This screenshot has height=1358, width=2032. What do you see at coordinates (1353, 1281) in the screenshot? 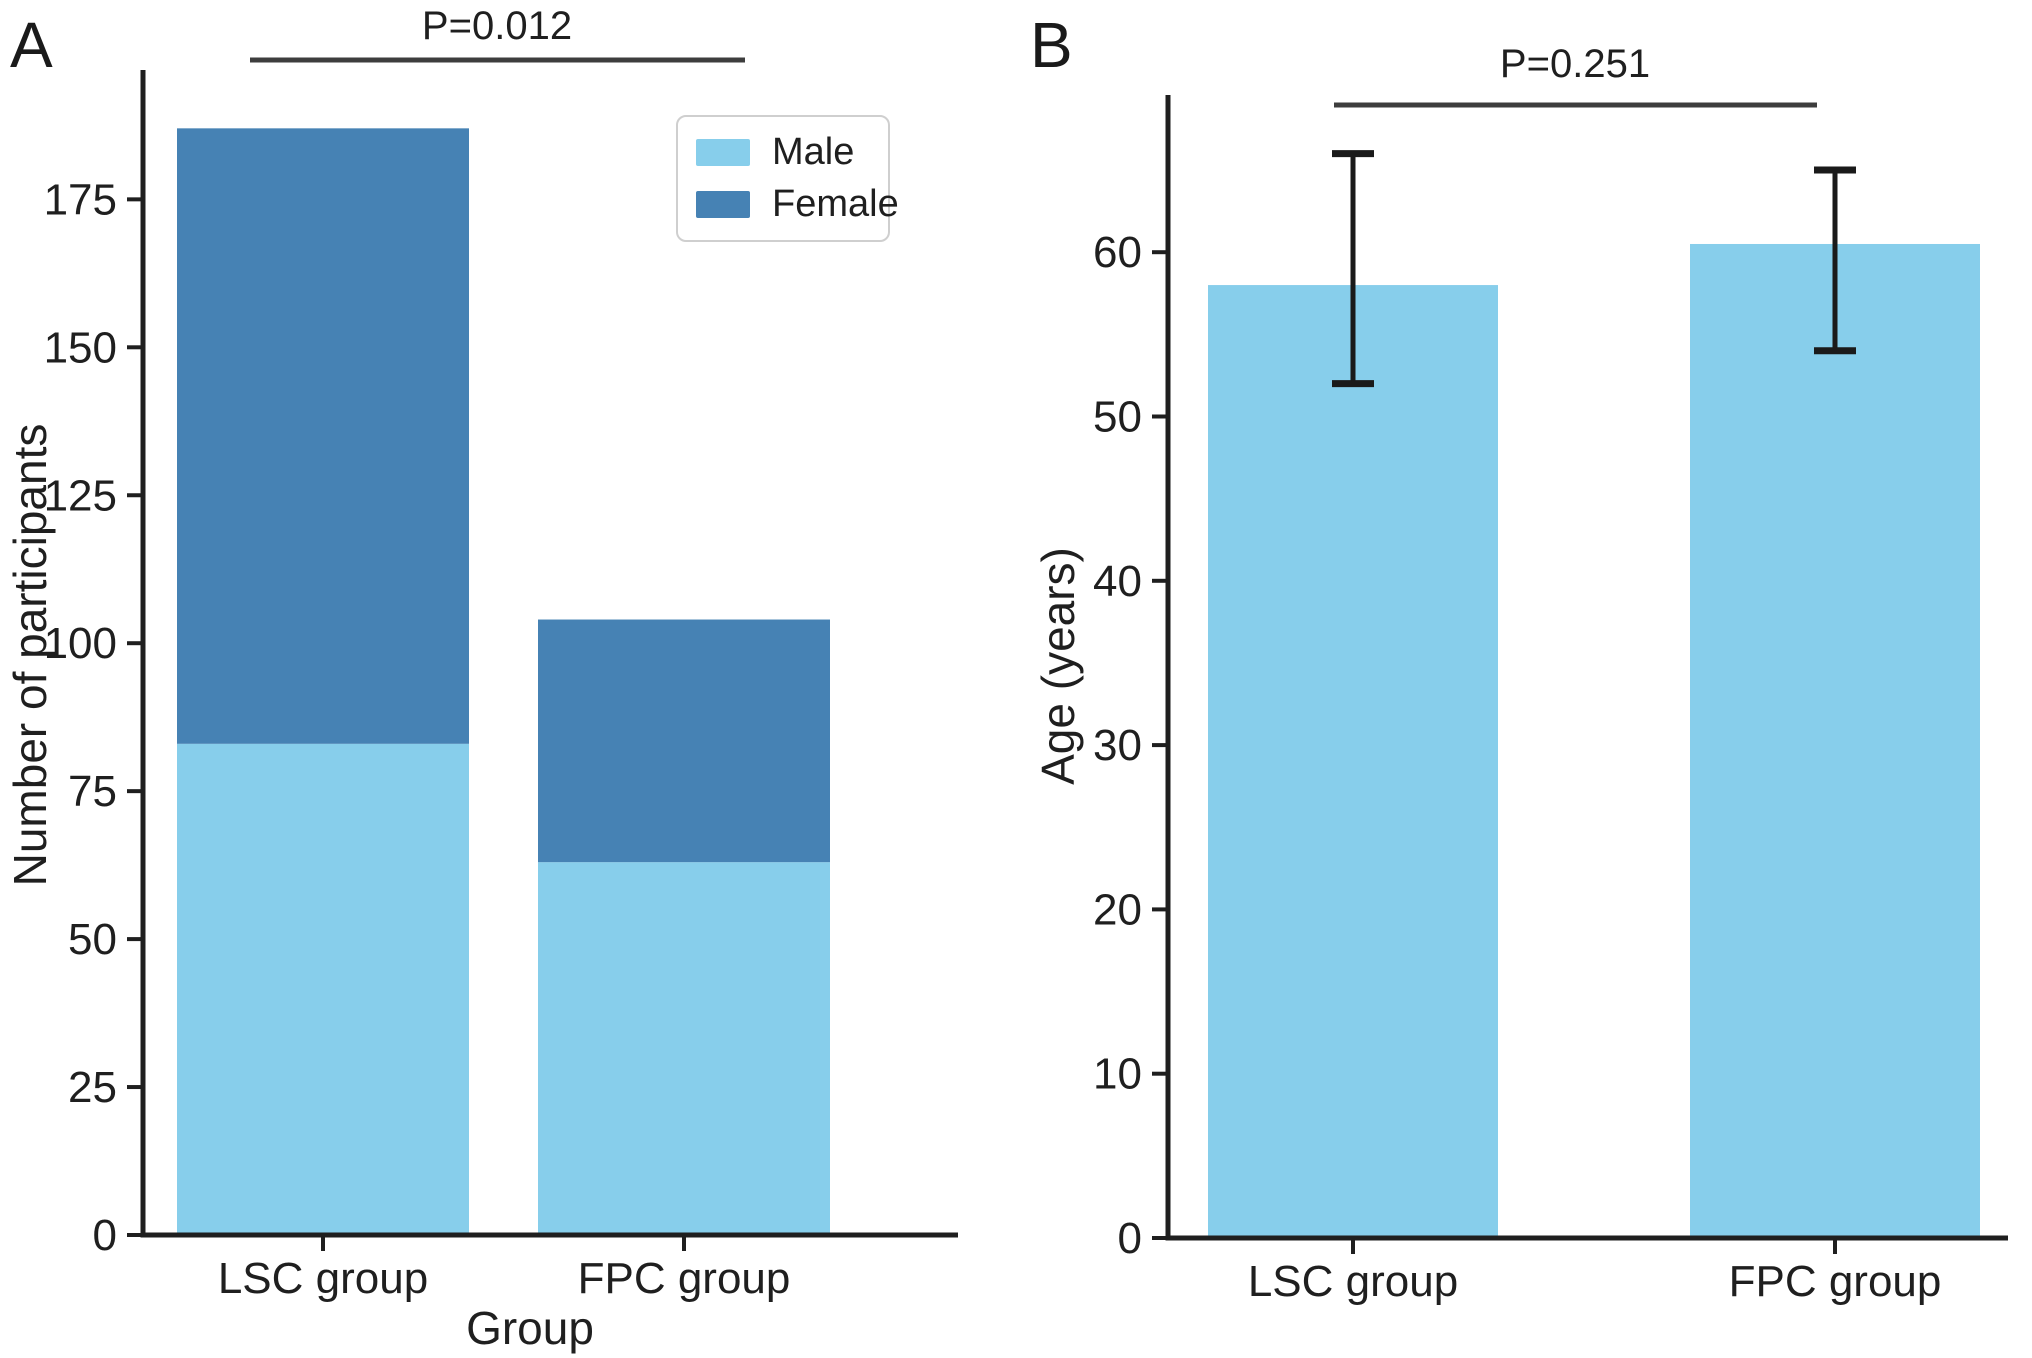
I see `panel-b-x-tick-label: LSC group` at bounding box center [1353, 1281].